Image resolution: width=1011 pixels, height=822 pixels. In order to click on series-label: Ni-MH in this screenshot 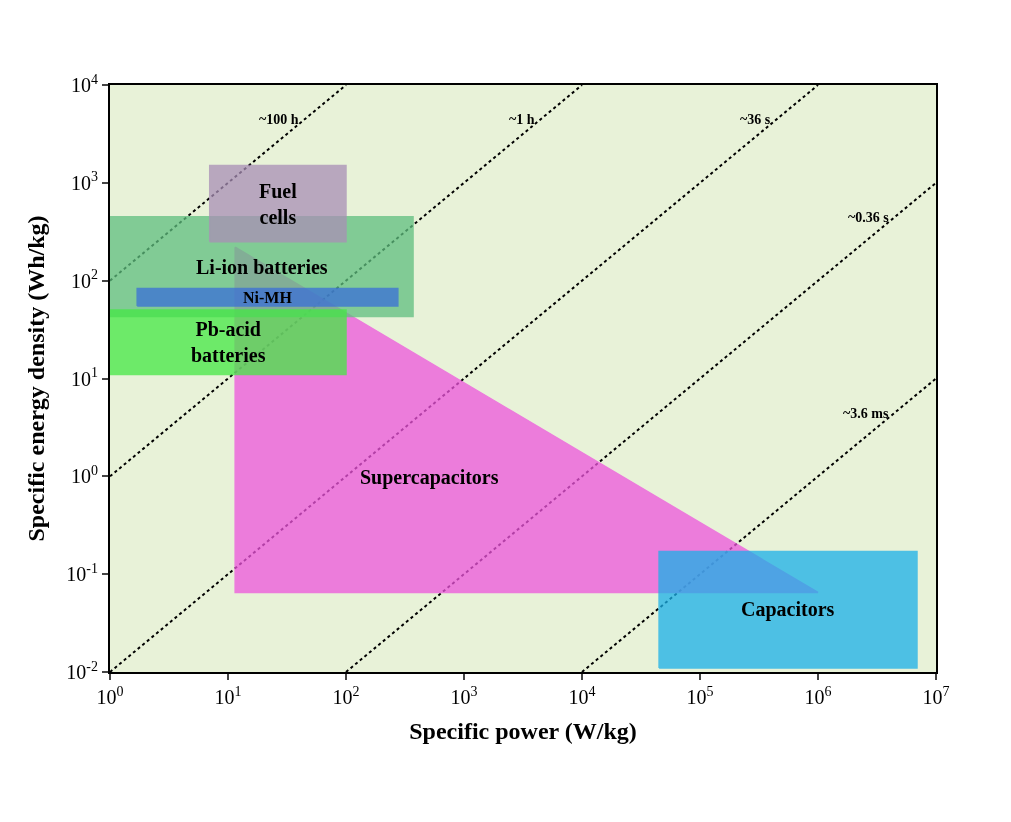, I will do `click(268, 297)`.